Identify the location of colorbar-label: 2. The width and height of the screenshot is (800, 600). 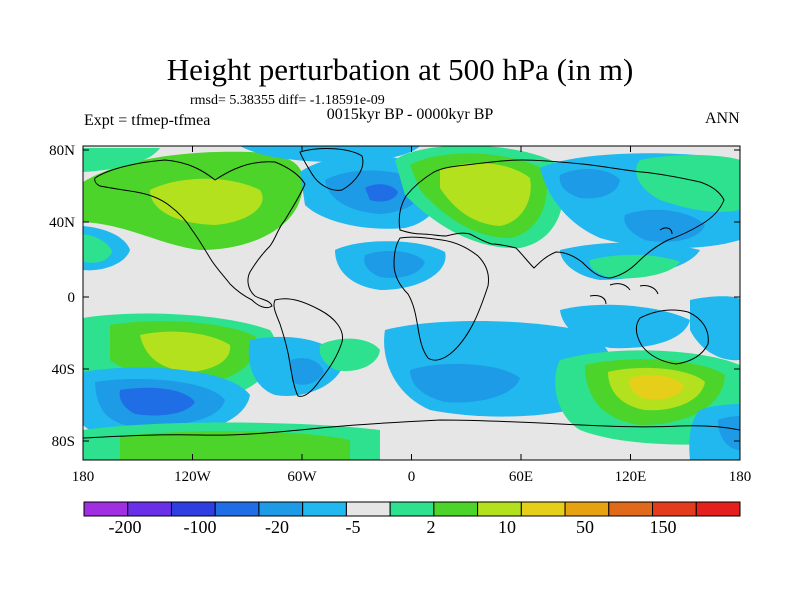
(431, 527).